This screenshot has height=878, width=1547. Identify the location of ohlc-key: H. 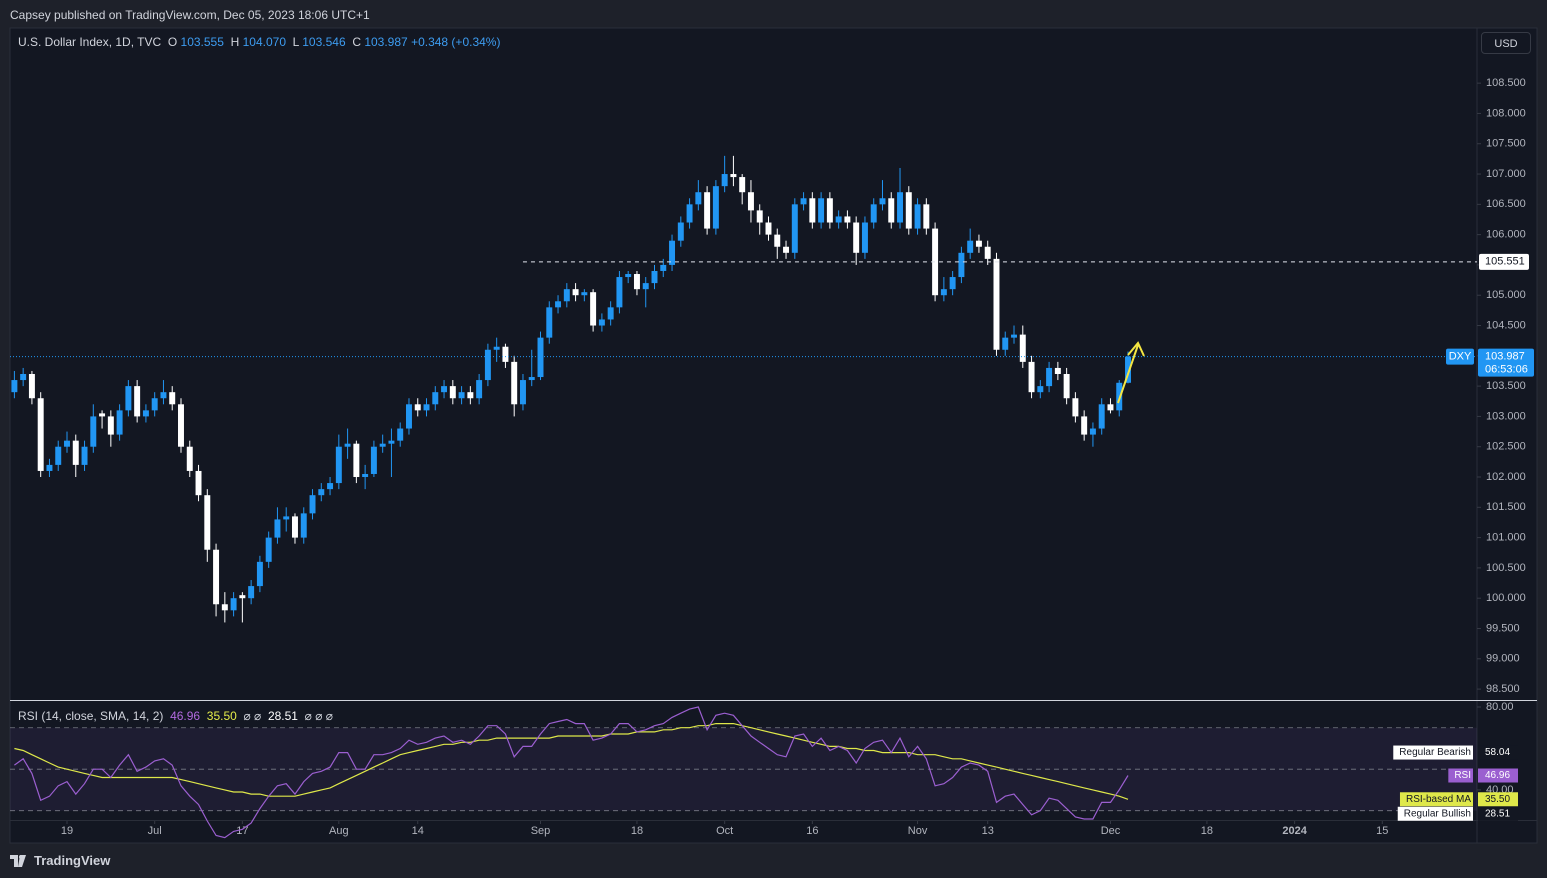
(235, 42).